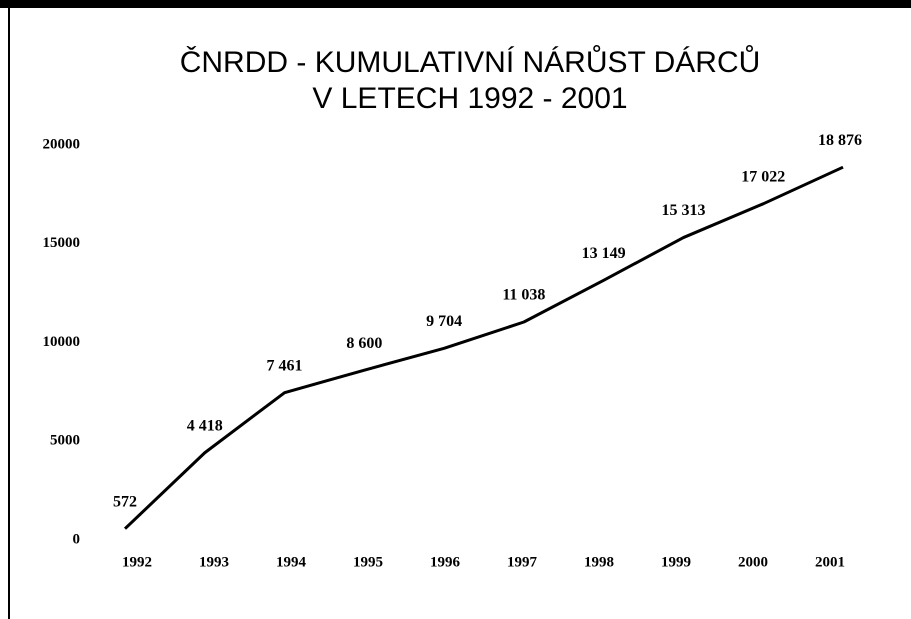  I want to click on x-tick-label: 1999, so click(676, 562).